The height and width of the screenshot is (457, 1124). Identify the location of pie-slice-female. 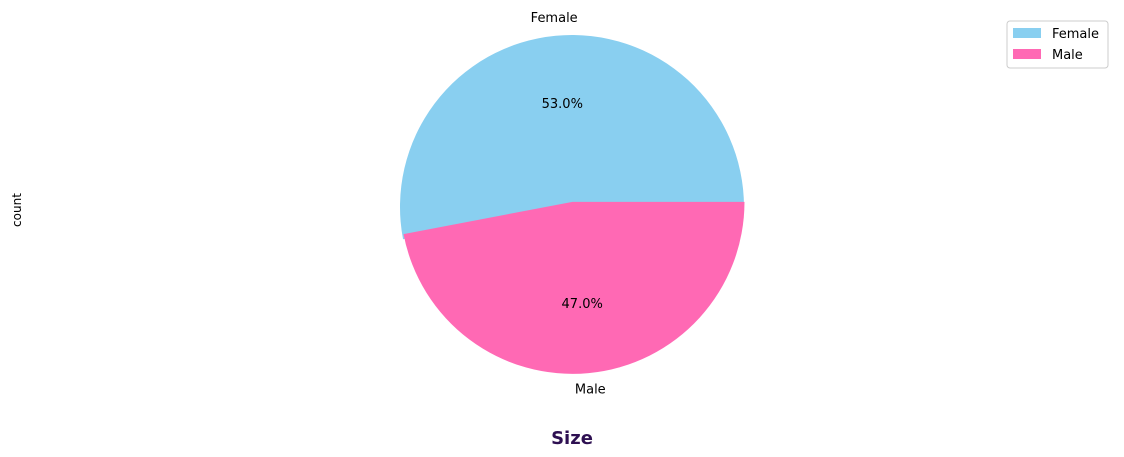
(572, 137).